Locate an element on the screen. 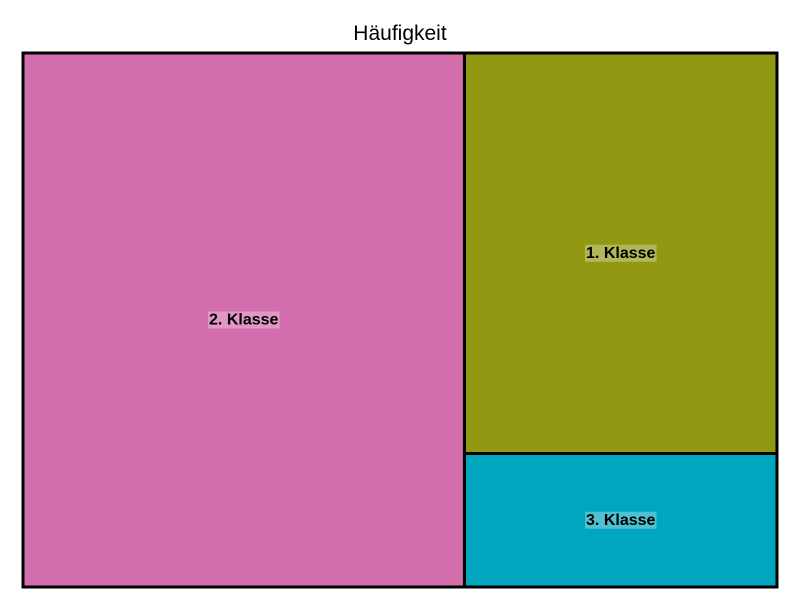 The image size is (800, 600). tile-label-1-klasse: 1. Klasse is located at coordinates (620, 253).